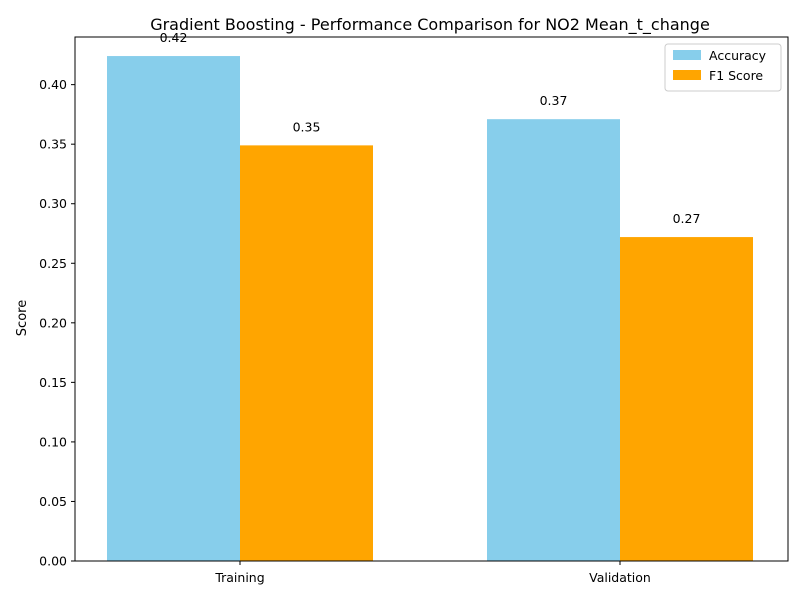 The image size is (800, 600). I want to click on y-tick-label: 0.20, so click(53, 322).